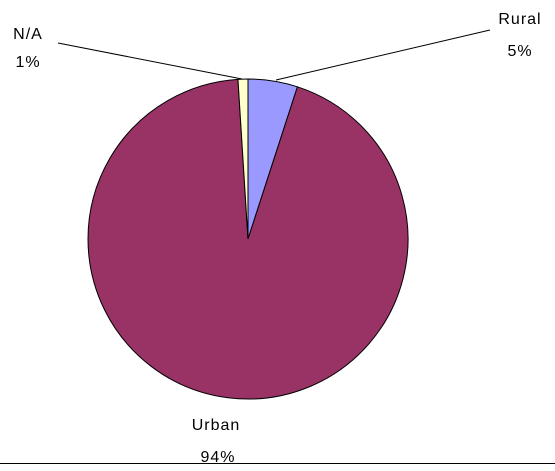 Image resolution: width=555 pixels, height=471 pixels. I want to click on bottom-border, so click(277, 463).